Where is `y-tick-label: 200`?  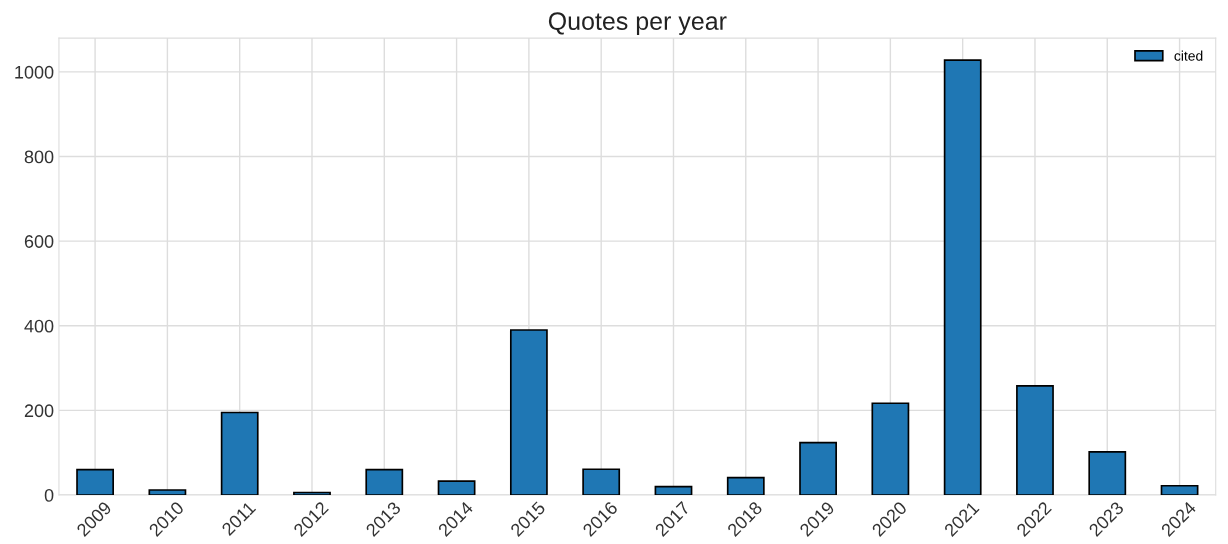 y-tick-label: 200 is located at coordinates (39, 411).